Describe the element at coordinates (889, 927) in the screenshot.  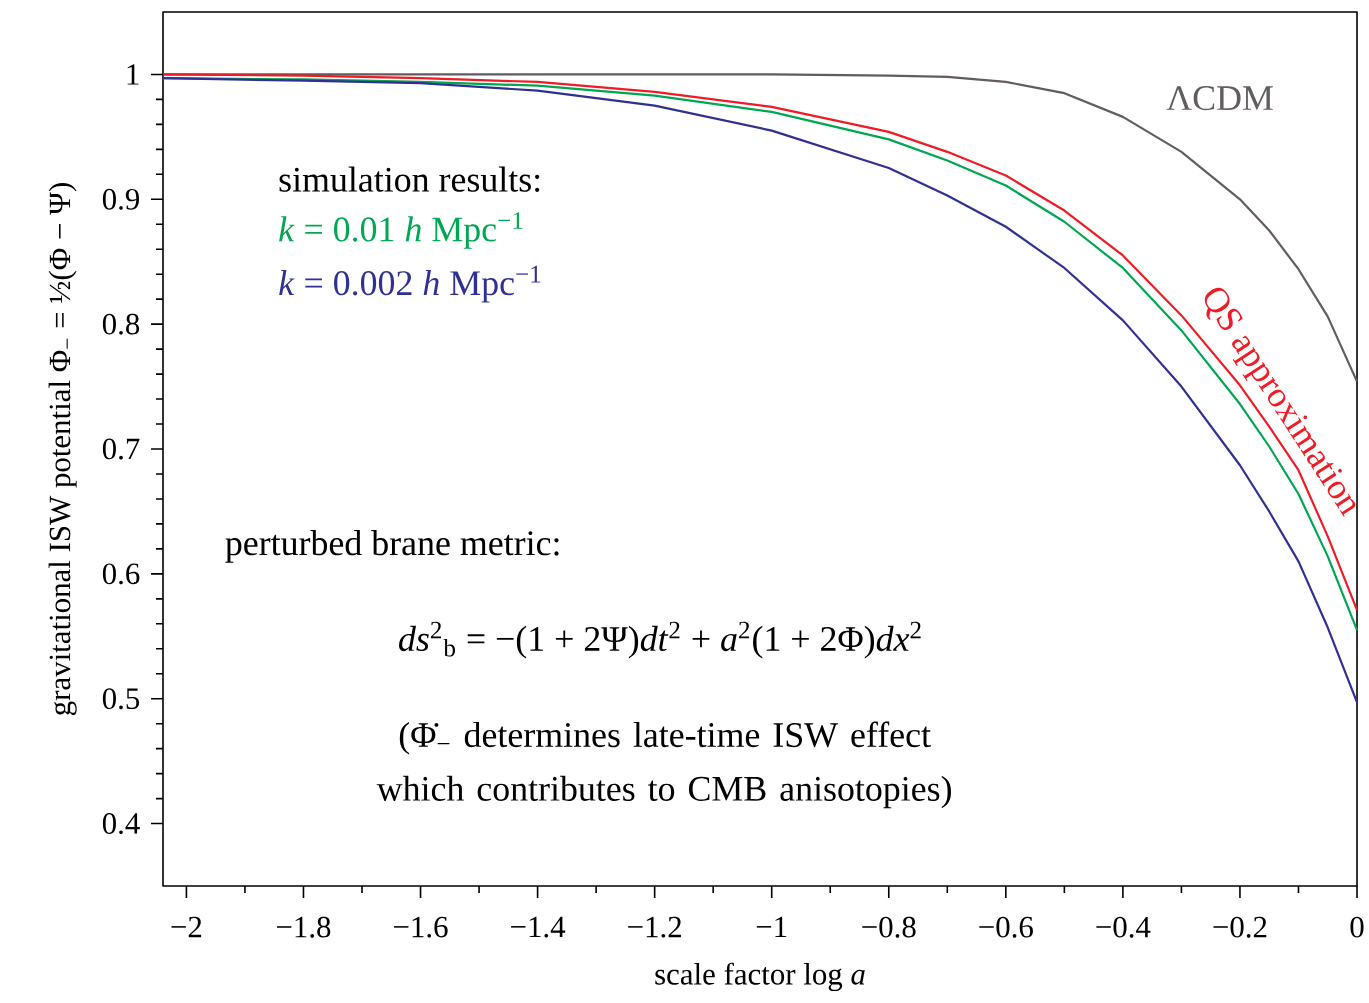
I see `x-tick-label: −0.8` at that location.